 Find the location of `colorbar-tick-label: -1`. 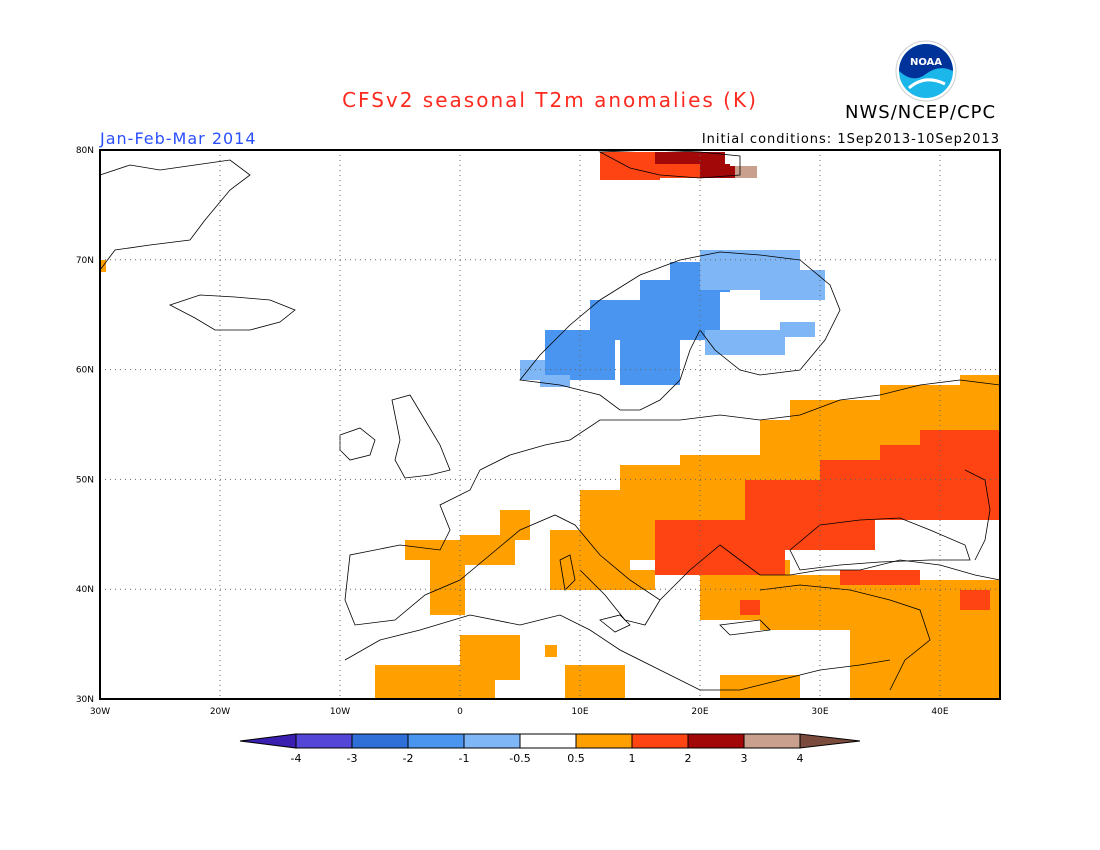

colorbar-tick-label: -1 is located at coordinates (464, 758).